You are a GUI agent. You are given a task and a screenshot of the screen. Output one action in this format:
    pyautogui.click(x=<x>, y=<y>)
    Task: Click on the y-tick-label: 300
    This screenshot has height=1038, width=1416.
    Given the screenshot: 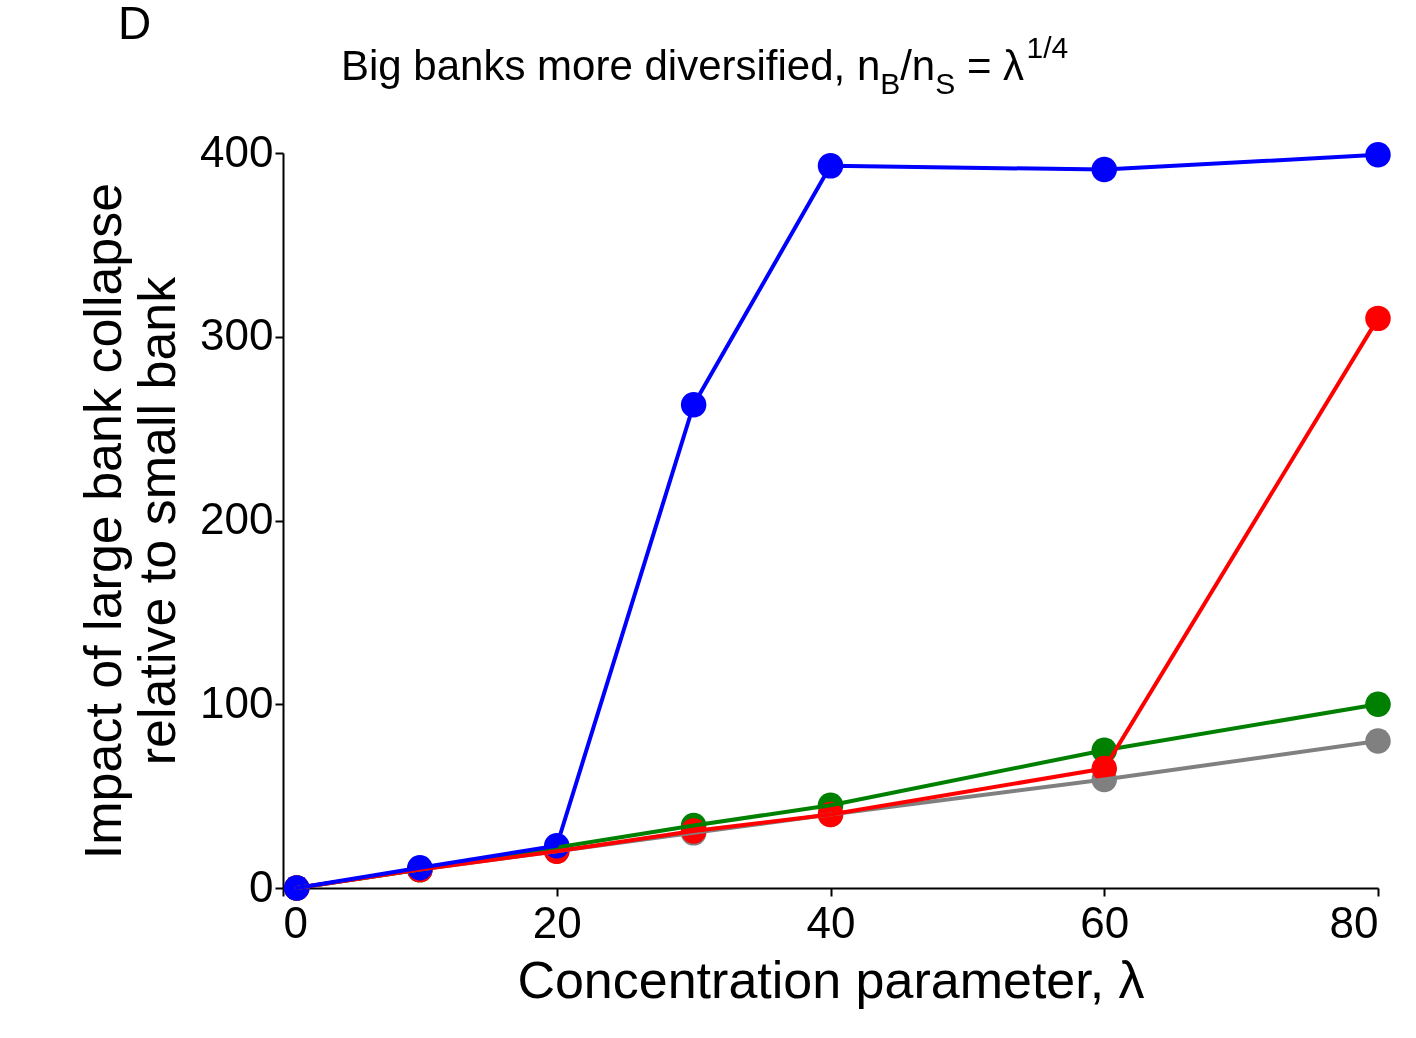 What is the action you would take?
    pyautogui.click(x=237, y=335)
    